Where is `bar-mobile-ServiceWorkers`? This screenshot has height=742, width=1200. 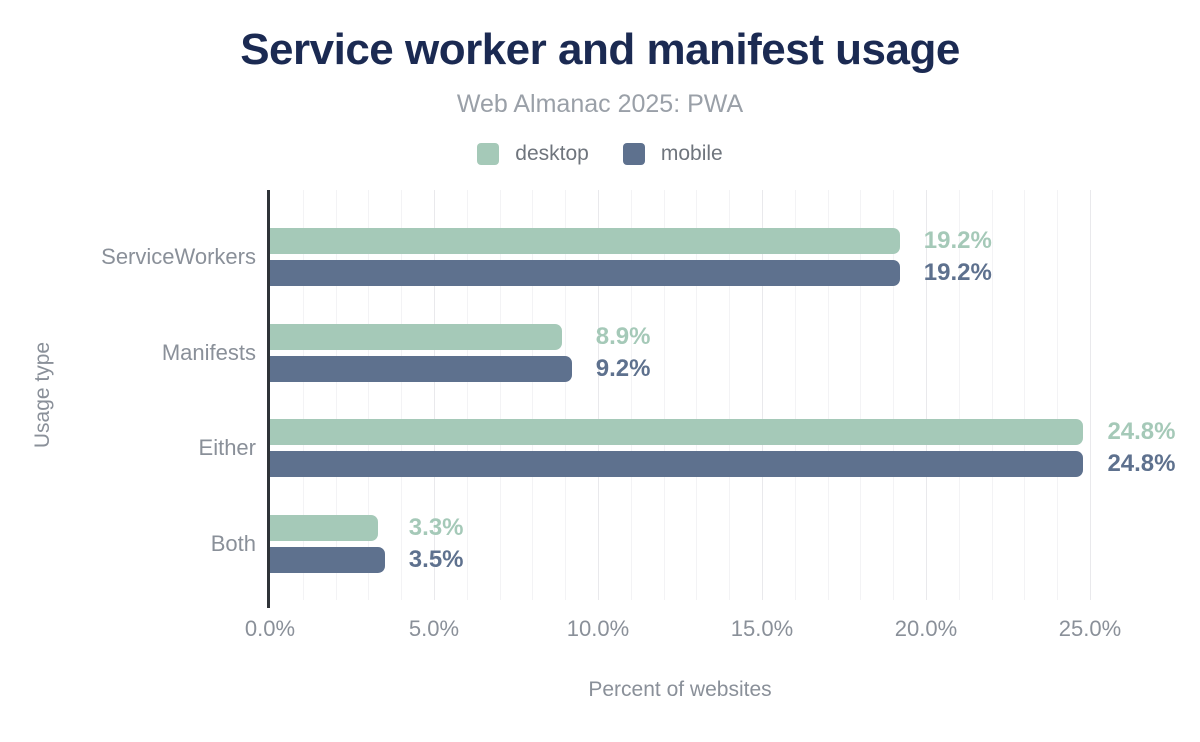
bar-mobile-ServiceWorkers is located at coordinates (585, 273).